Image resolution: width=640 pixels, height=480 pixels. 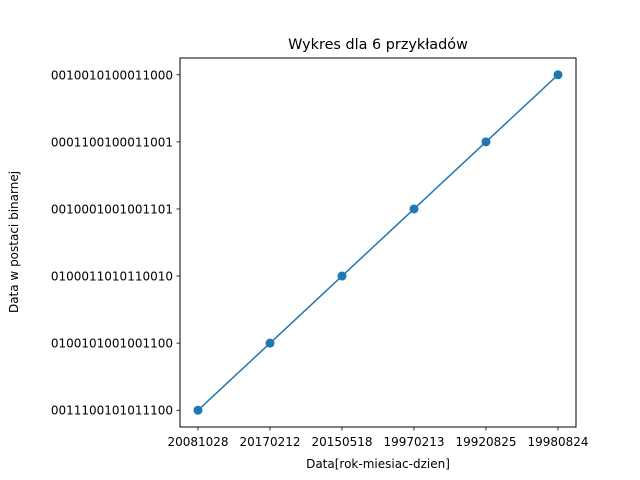 What do you see at coordinates (378, 45) in the screenshot?
I see `chart-title: Wykres dla 6 przykładów` at bounding box center [378, 45].